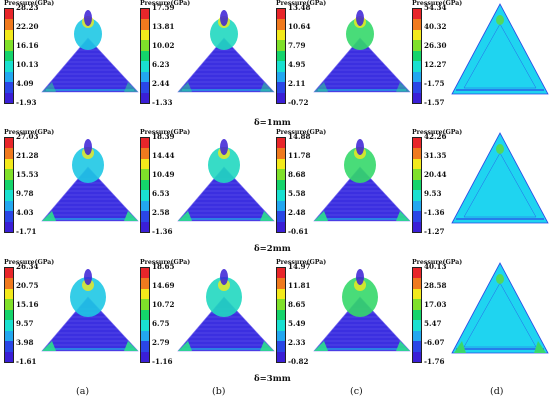 This screenshot has height=405, width=550. What do you see at coordinates (27, 266) in the screenshot?
I see `colorbar-tick: 26.34` at bounding box center [27, 266].